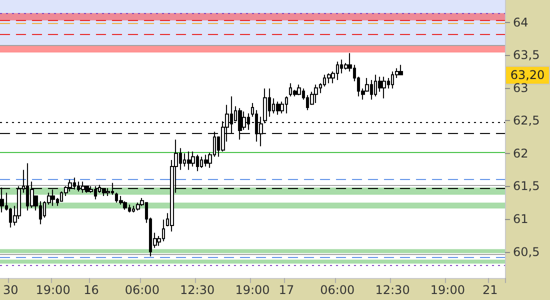  Describe the element at coordinates (527, 75) in the screenshot. I see `annotation: 63,20` at that location.